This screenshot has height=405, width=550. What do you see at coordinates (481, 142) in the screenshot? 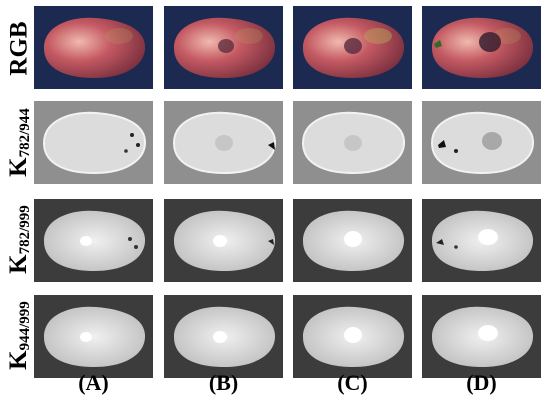
I see `fruit-image-k782-944-d` at bounding box center [481, 142].